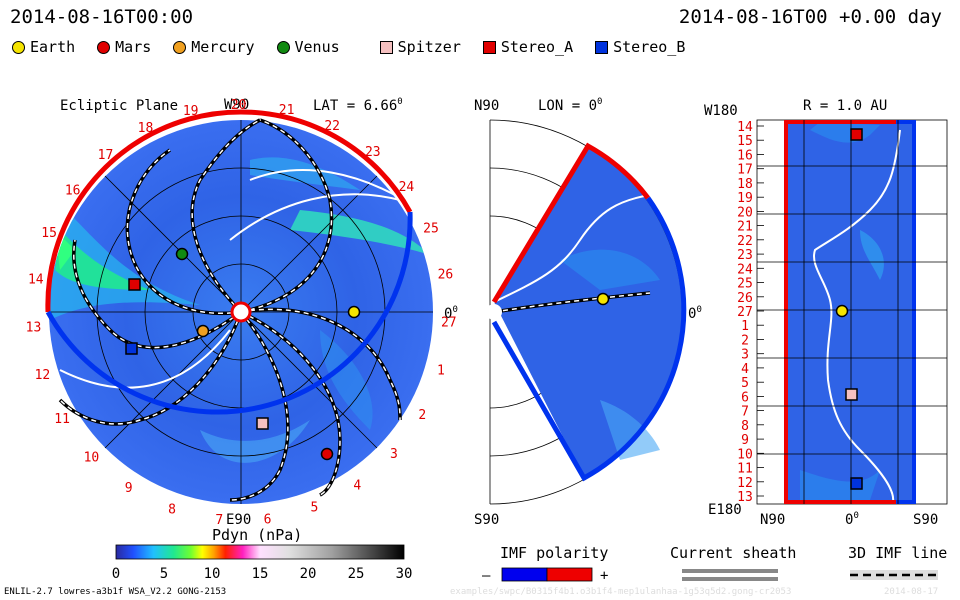 The height and width of the screenshot is (600, 960). What do you see at coordinates (897, 553) in the screenshot?
I see `imf-line-title: 3D IMF line` at bounding box center [897, 553].